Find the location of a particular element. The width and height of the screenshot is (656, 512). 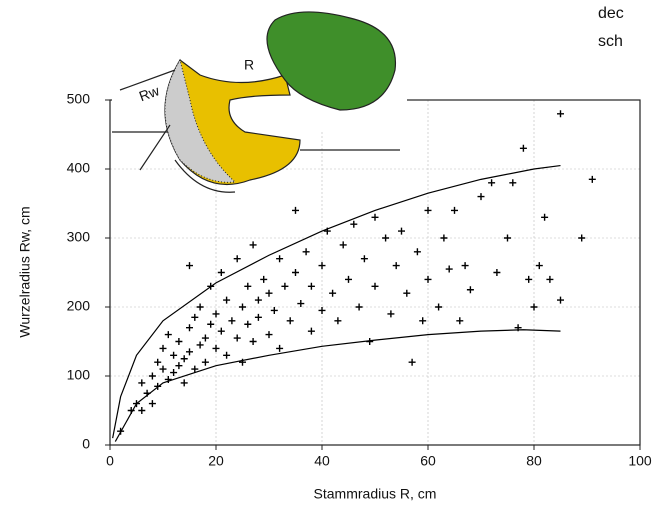

y-tick-label: 400 is located at coordinates (79, 168).